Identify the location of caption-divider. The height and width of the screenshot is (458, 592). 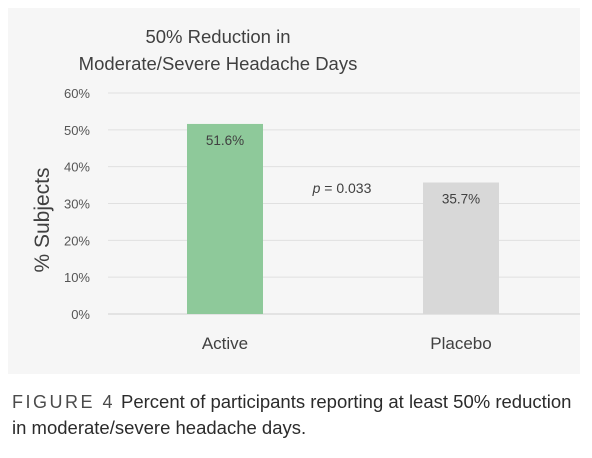
(296, 374).